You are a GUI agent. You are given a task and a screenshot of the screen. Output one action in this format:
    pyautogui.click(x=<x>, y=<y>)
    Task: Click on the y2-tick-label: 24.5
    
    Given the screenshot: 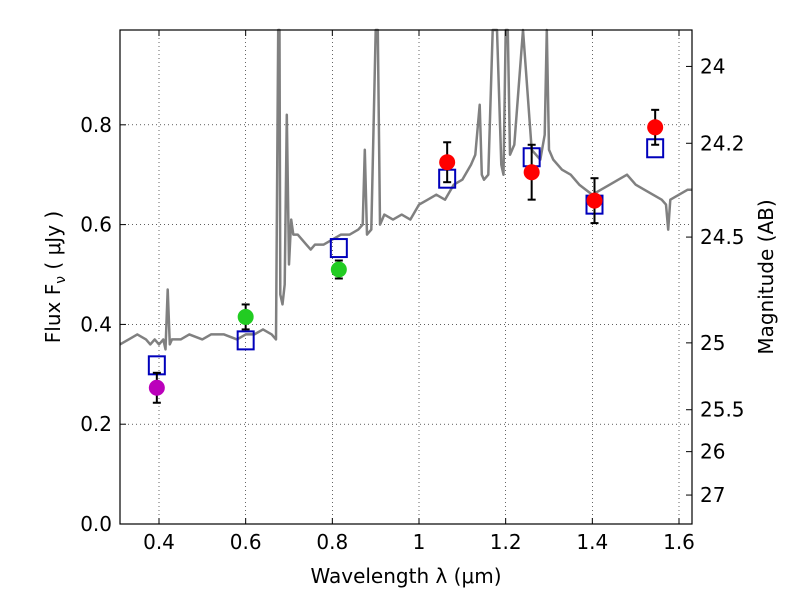 What is the action you would take?
    pyautogui.click(x=722, y=237)
    